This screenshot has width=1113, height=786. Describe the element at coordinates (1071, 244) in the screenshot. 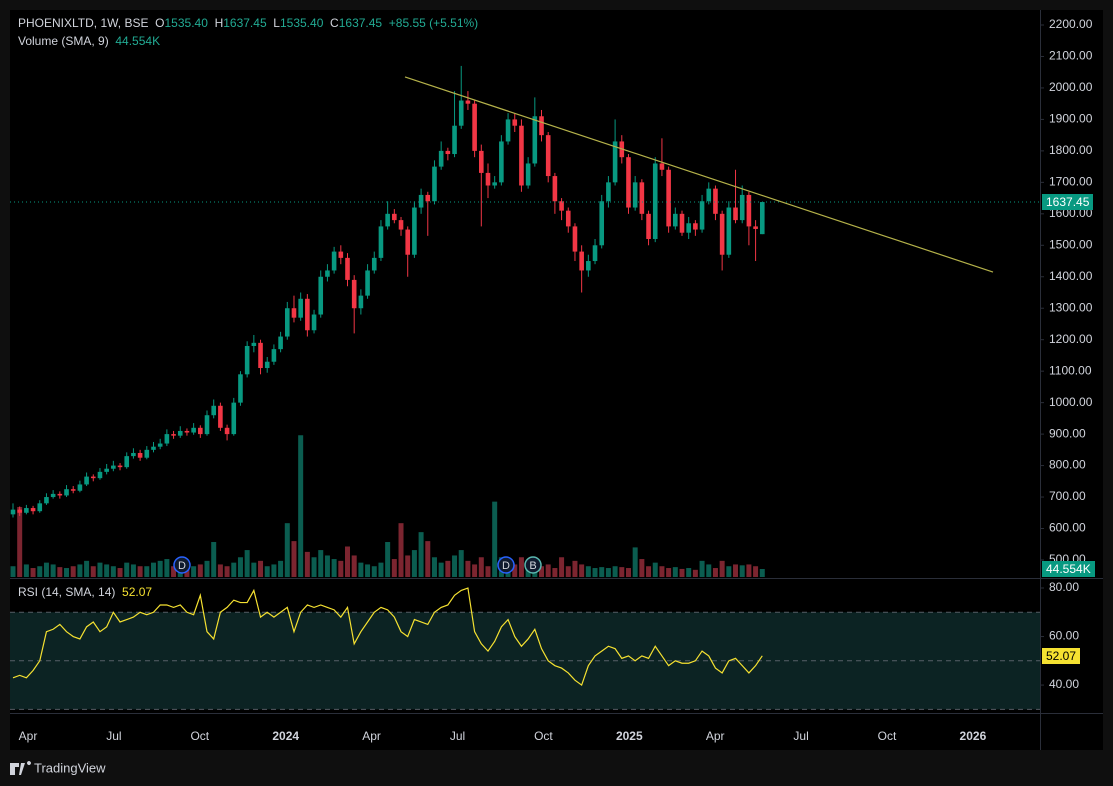

I see `y-tick-label: 1500.00` at that location.